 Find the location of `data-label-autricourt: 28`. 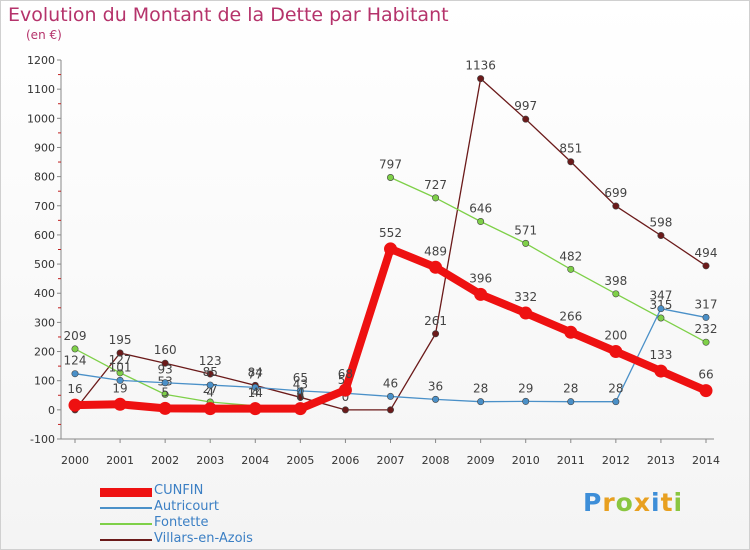

data-label-autricourt: 28 is located at coordinates (615, 389).